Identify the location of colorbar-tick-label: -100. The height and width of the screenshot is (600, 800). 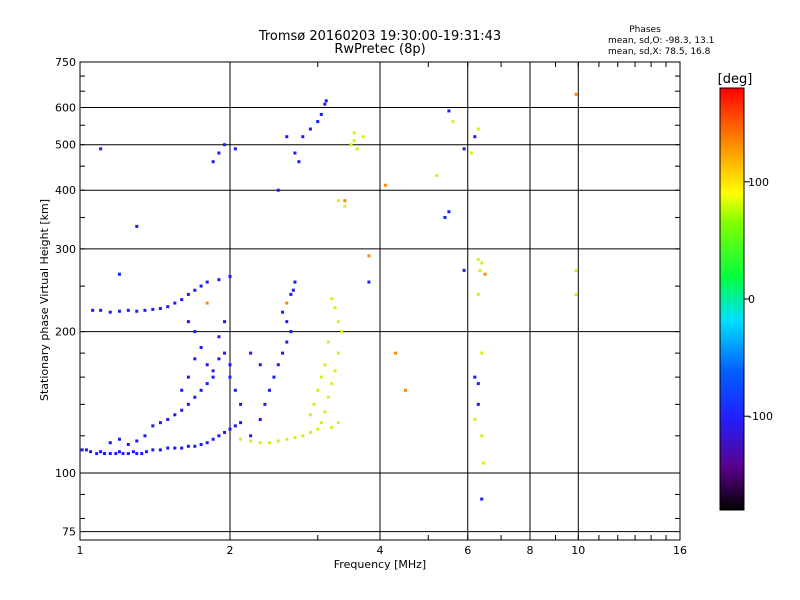
(760, 416).